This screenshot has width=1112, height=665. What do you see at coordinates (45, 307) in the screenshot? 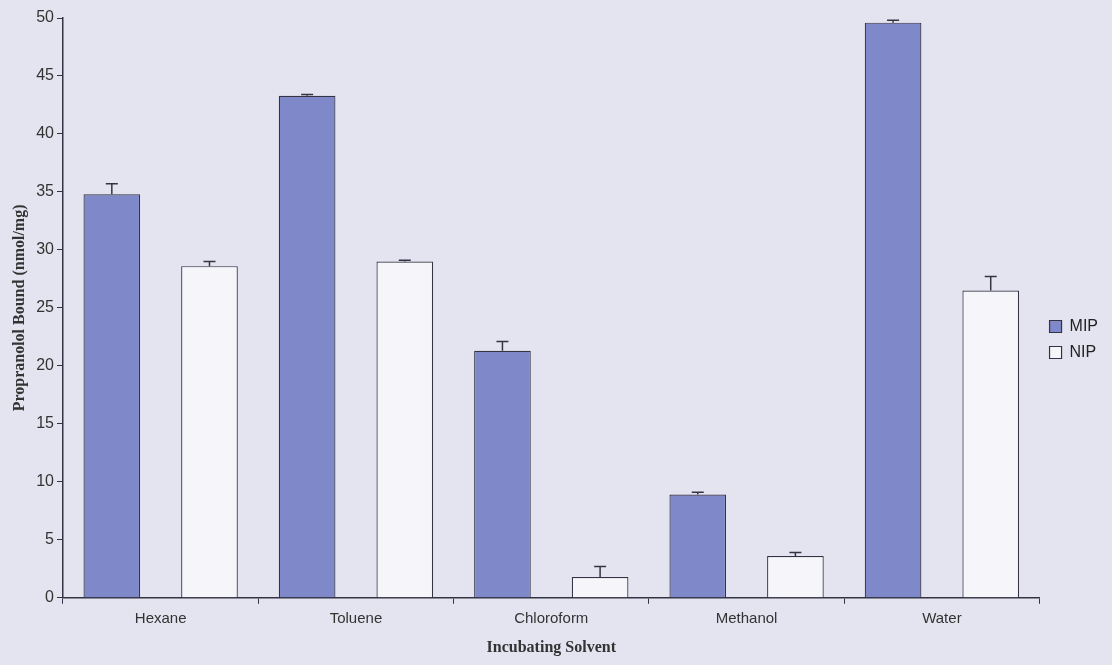
I see `y-tick-label: 25` at bounding box center [45, 307].